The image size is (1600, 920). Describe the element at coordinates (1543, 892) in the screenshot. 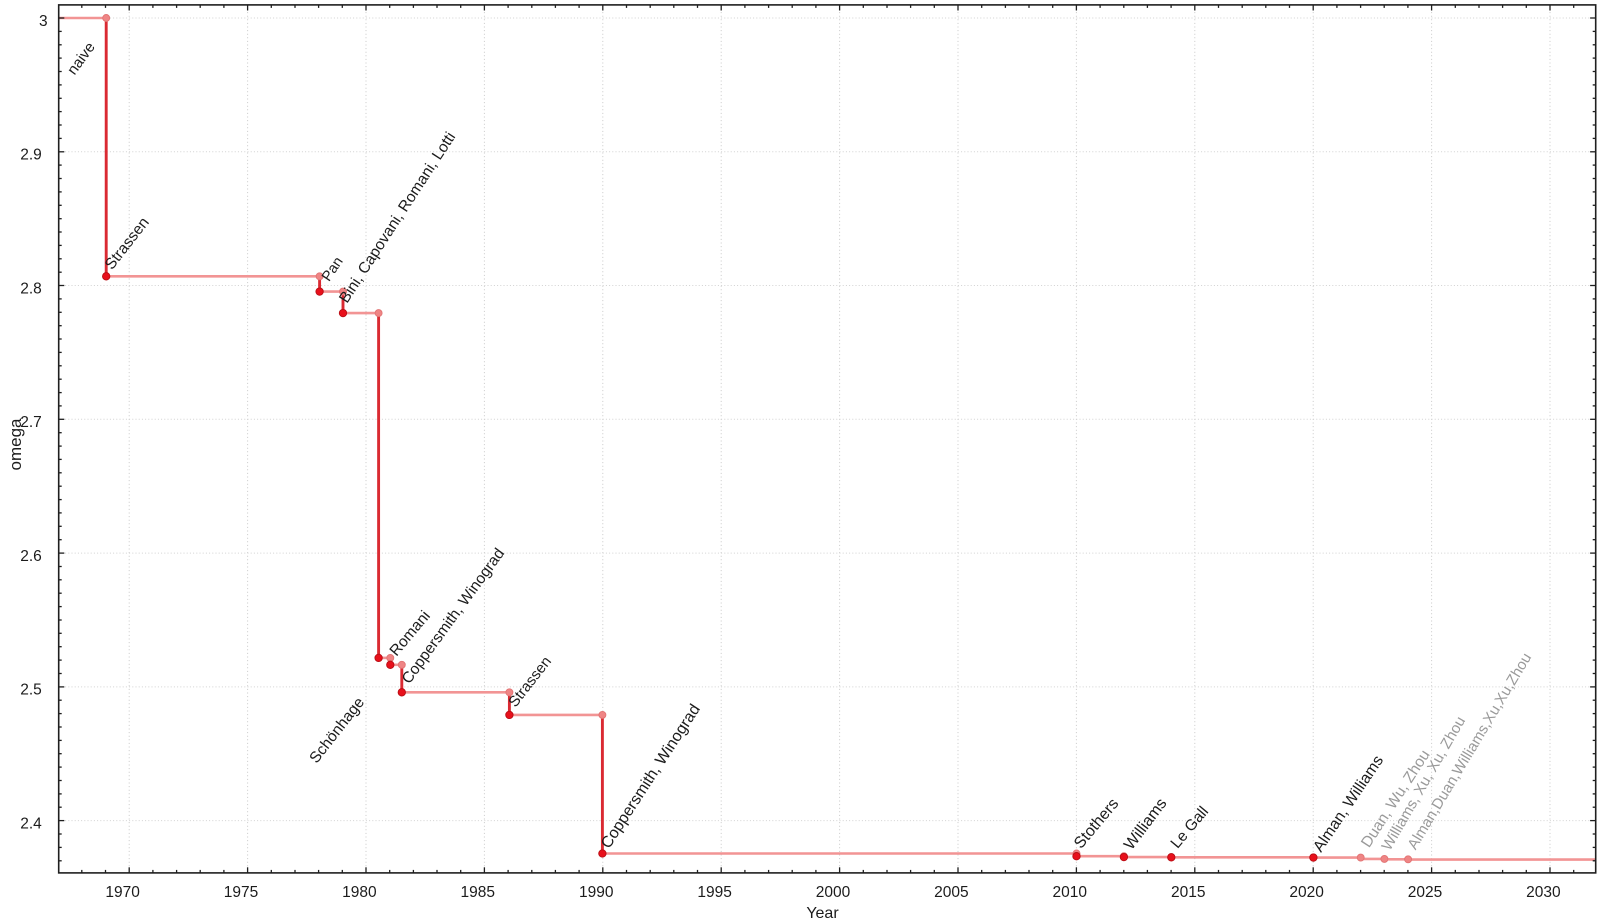

I see `svg-text: 2030` at that location.